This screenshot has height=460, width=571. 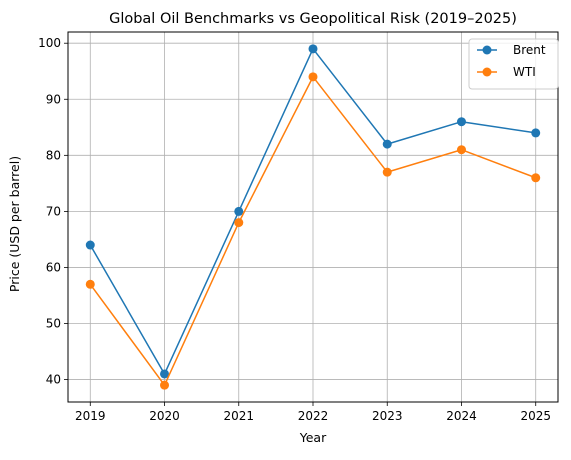 I want to click on x-tick-label: 2022, so click(x=313, y=416).